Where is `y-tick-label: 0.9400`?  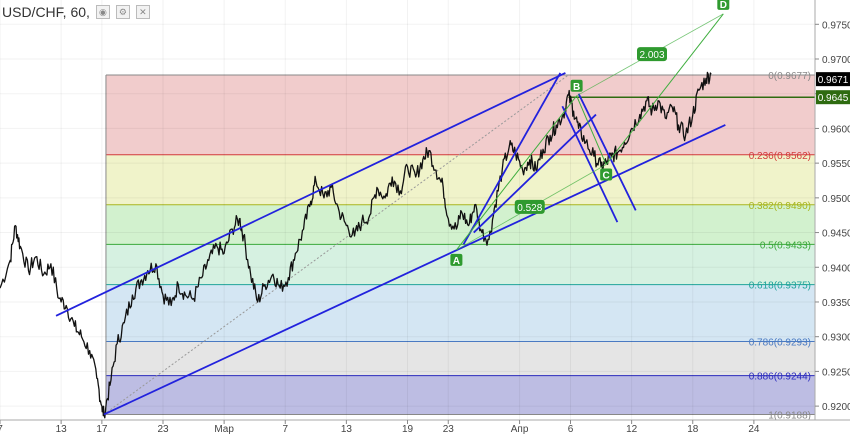 y-tick-label: 0.9400 is located at coordinates (836, 268).